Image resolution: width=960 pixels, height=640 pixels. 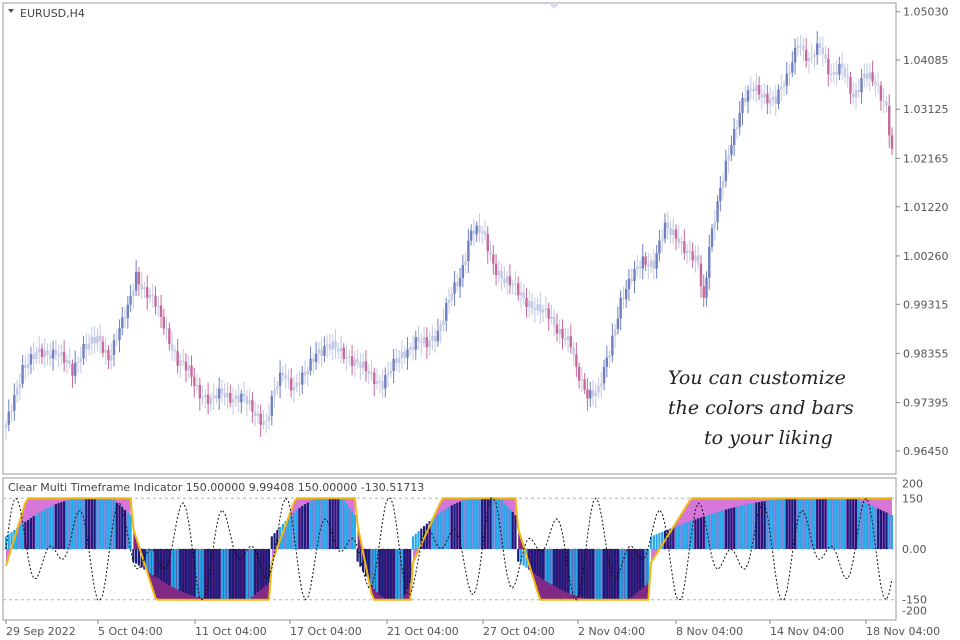 What do you see at coordinates (761, 408) in the screenshot?
I see `annotation-line-2: the colors and bars` at bounding box center [761, 408].